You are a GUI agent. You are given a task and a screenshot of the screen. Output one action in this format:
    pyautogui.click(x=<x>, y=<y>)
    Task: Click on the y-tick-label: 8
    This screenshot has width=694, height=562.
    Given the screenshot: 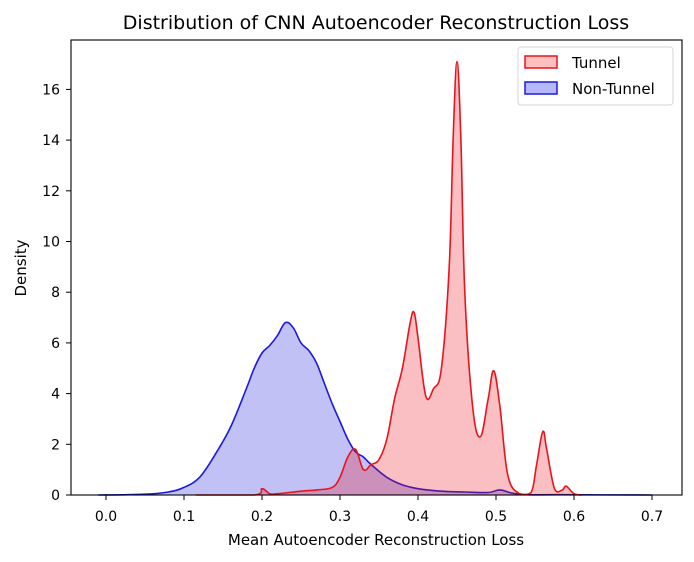 What is the action you would take?
    pyautogui.click(x=55, y=293)
    